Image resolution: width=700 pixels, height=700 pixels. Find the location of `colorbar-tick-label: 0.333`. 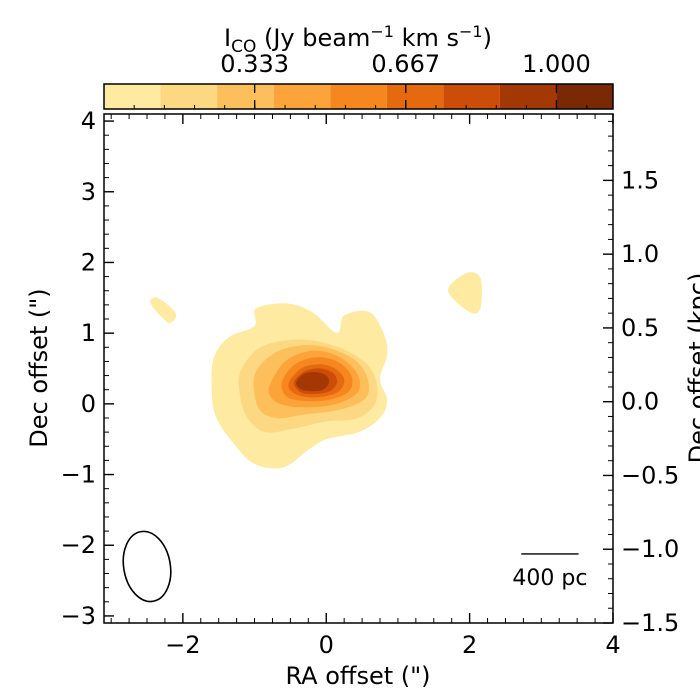

colorbar-tick-label: 0.333 is located at coordinates (254, 64).